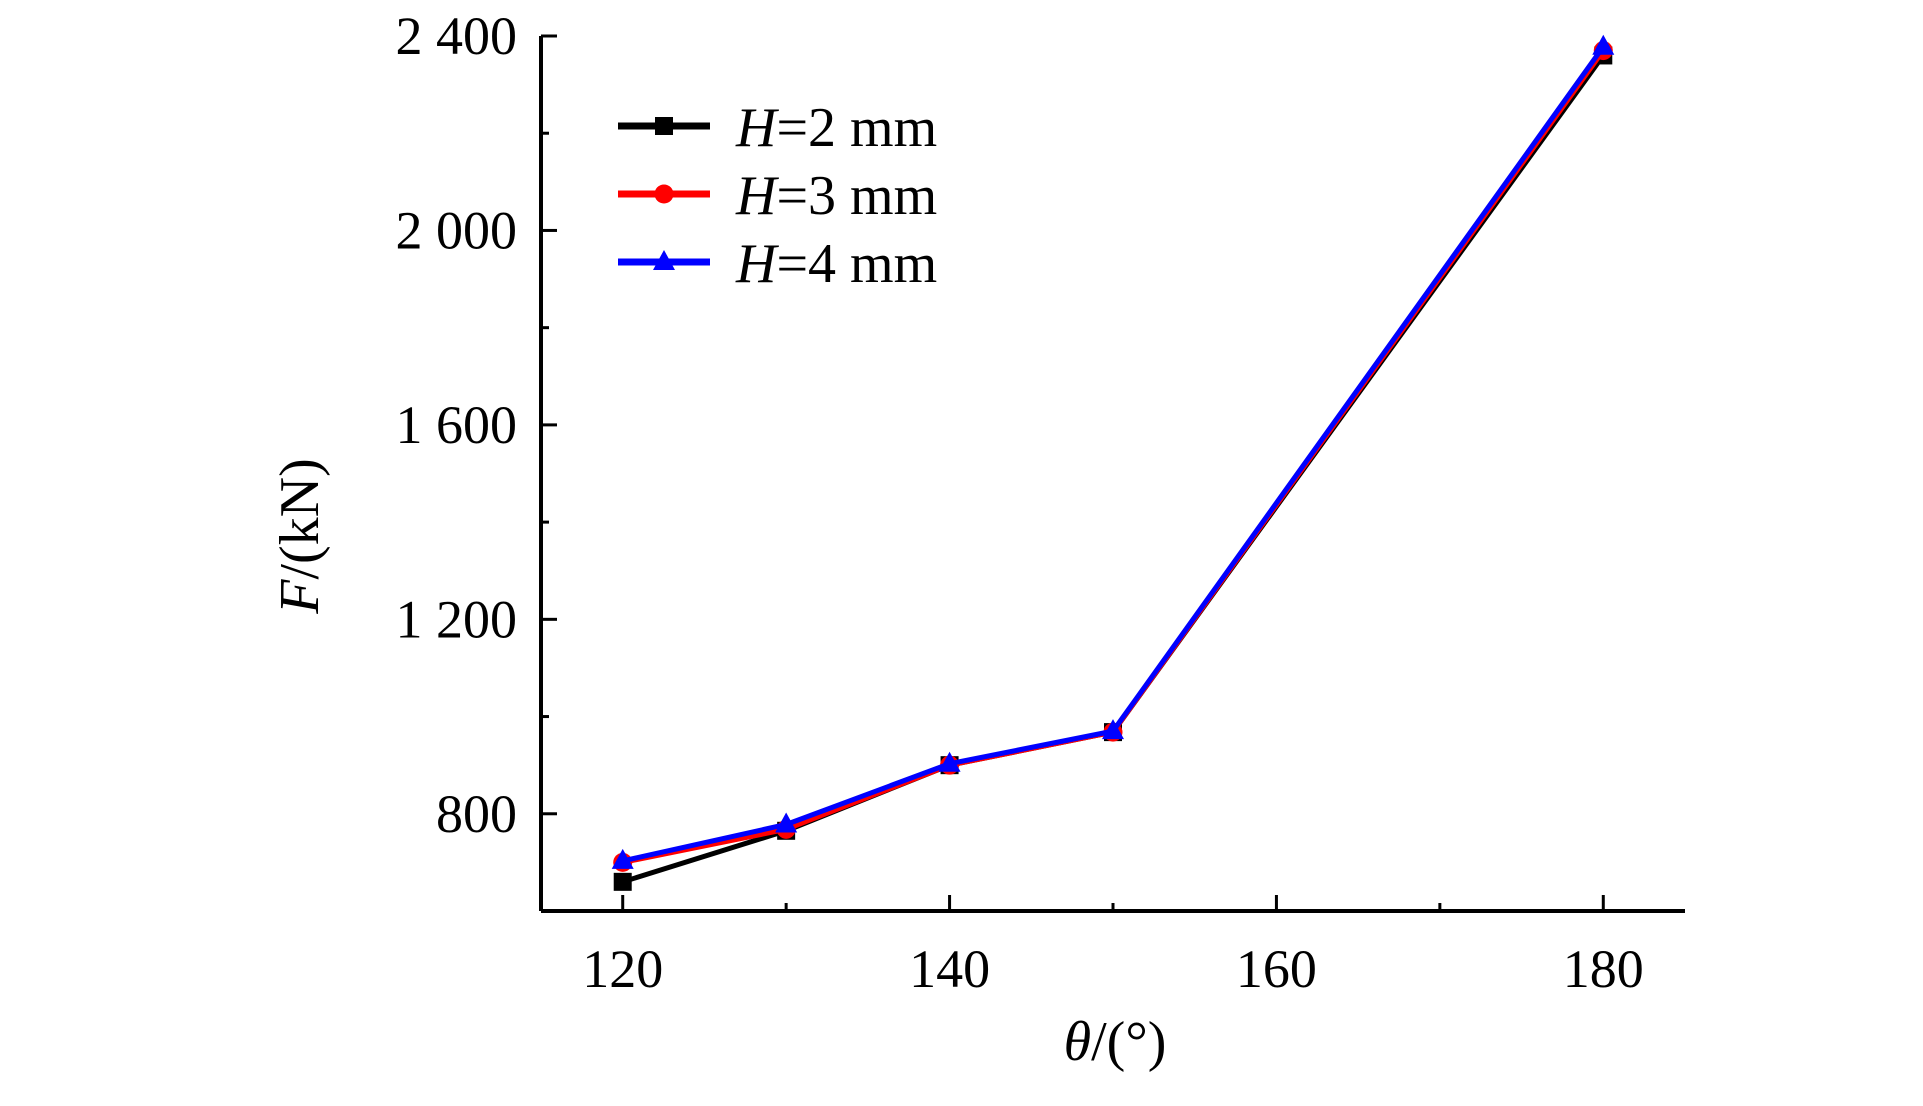 This screenshot has width=1923, height=1106. I want to click on legend-label: H=3 mm, so click(836, 196).